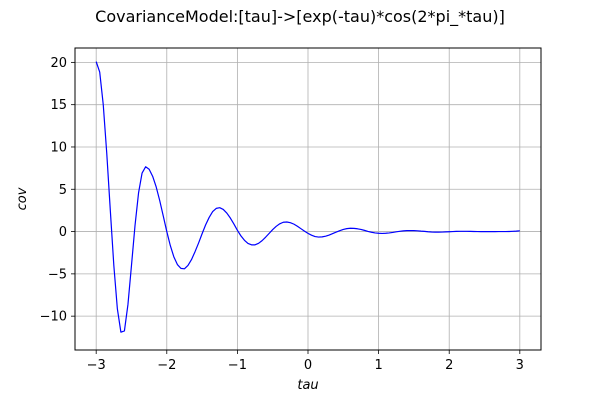 This screenshot has height=400, width=600. I want to click on x-tick-label: 3, so click(520, 365).